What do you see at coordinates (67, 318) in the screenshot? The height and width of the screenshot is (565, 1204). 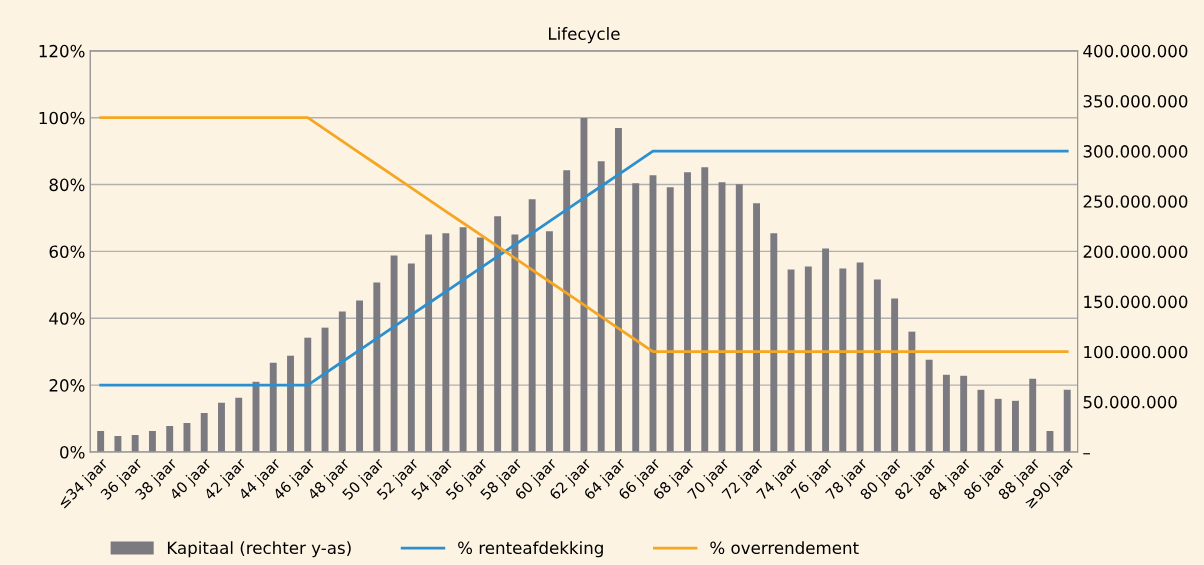 I see `y-tick-label: 40%` at bounding box center [67, 318].